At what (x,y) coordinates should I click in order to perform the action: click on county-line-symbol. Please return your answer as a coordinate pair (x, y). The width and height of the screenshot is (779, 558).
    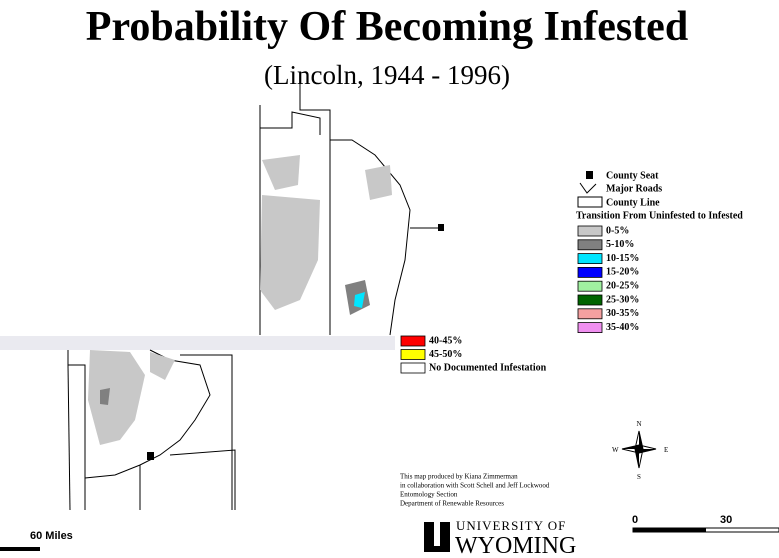
    Looking at the image, I should click on (590, 202).